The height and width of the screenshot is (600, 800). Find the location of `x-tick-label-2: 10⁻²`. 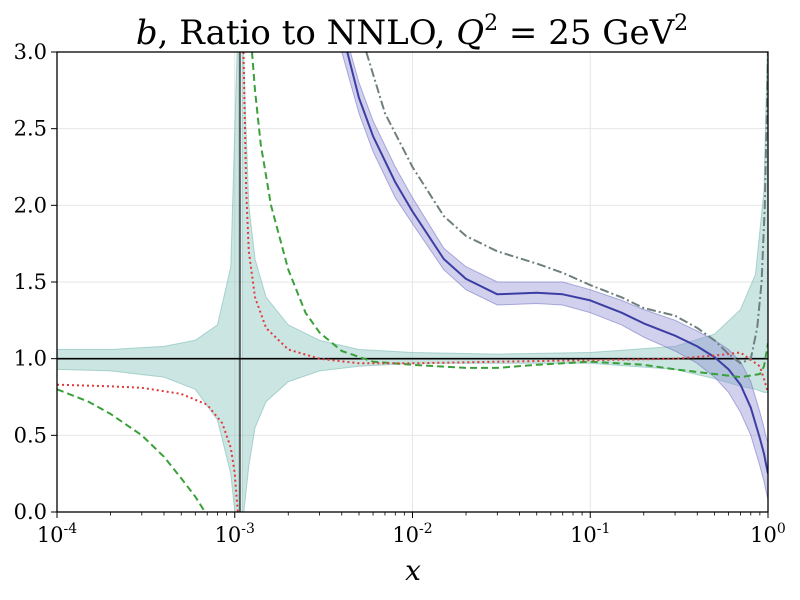

x-tick-label-2: 10⁻² is located at coordinates (412, 534).